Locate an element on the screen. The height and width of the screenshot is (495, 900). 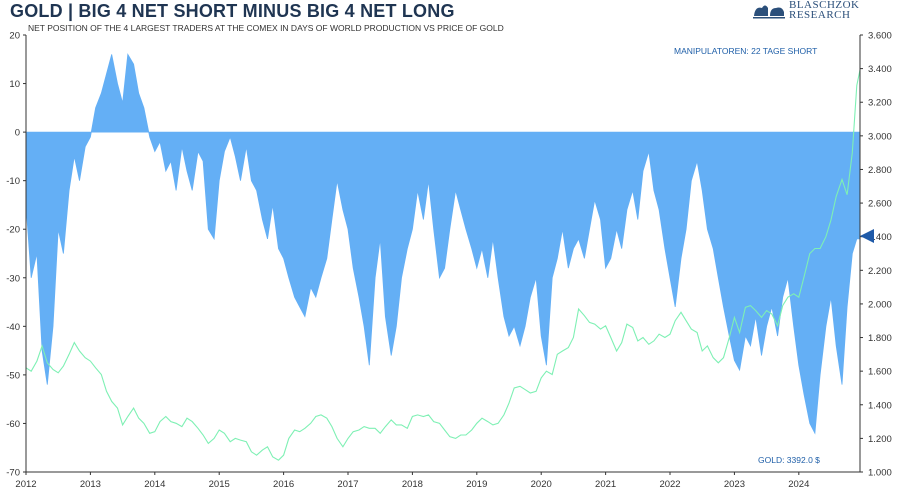
x-tick-label: 2020 is located at coordinates (541, 484).